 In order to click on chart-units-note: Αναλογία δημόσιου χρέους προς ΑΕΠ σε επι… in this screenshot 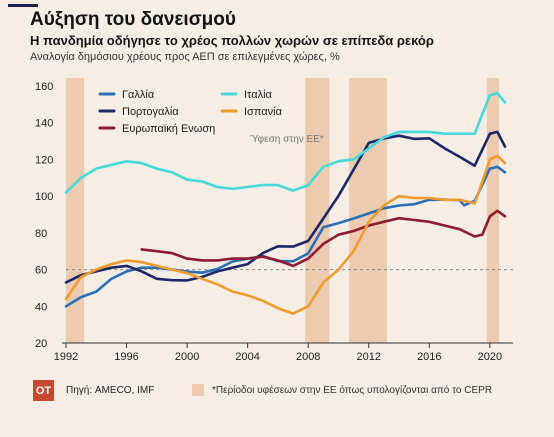, I will do `click(185, 57)`.